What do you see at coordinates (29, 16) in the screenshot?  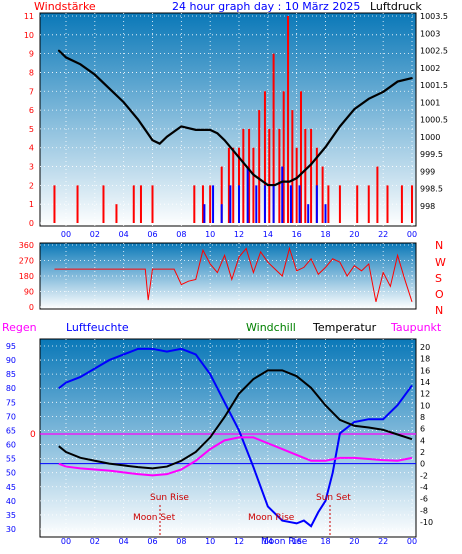 I see `wind-tick-label: 11` at bounding box center [29, 16].